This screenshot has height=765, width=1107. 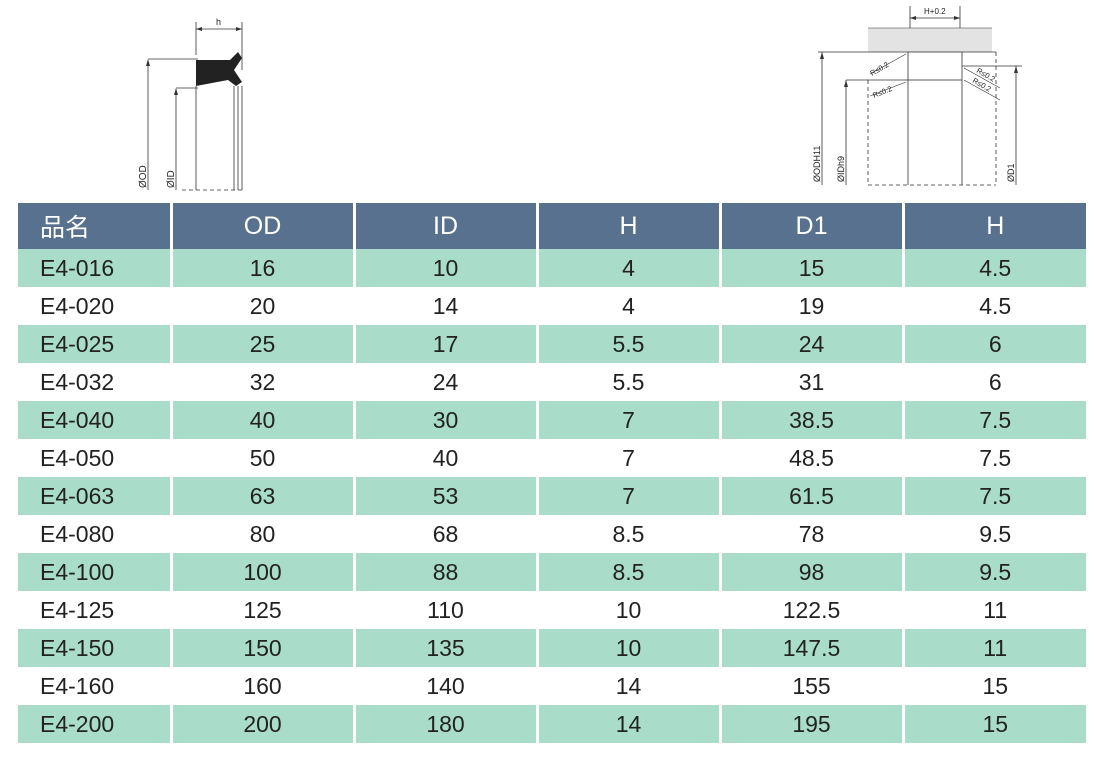 What do you see at coordinates (261, 648) in the screenshot?
I see `cell-od: 150` at bounding box center [261, 648].